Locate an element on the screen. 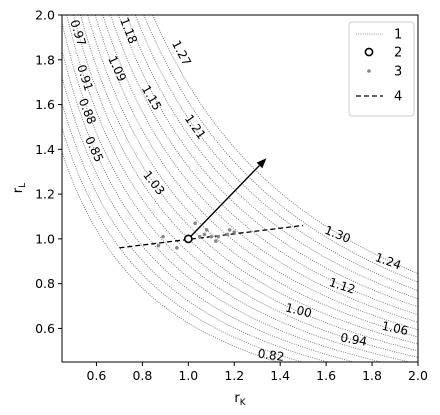 The height and width of the screenshot is (415, 440). legend-scatter-symbol is located at coordinates (369, 71).